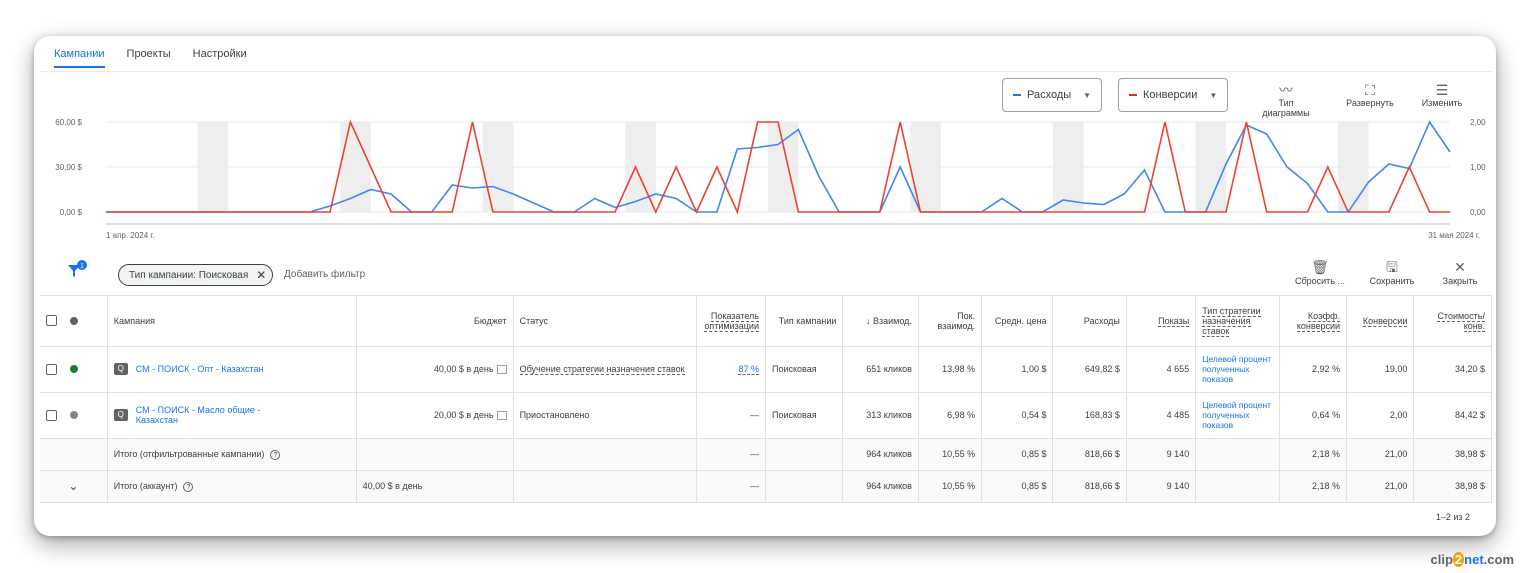 The height and width of the screenshot is (573, 1530). What do you see at coordinates (1392, 272) in the screenshot?
I see `save-filter-button: 🖫 Сохранить` at bounding box center [1392, 272].